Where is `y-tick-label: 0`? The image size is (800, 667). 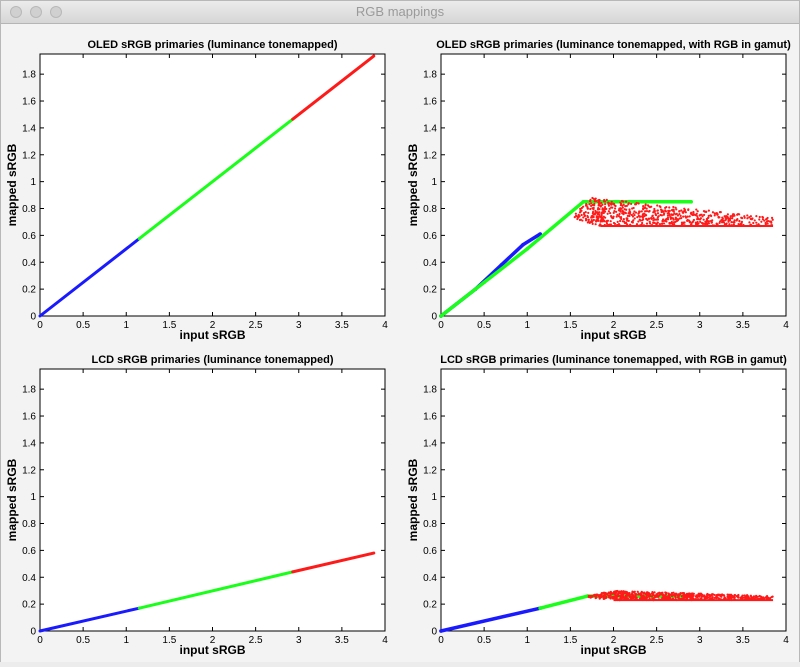 y-tick-label: 0 is located at coordinates (434, 632).